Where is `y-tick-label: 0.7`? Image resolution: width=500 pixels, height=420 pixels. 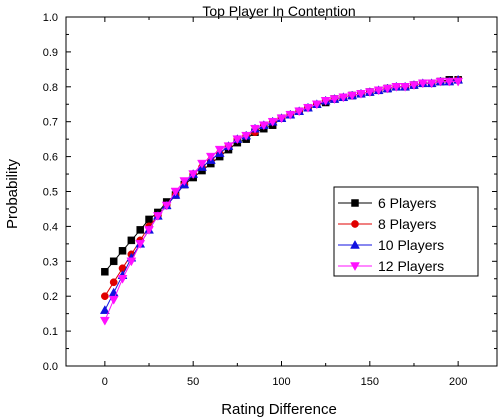 y-tick-label: 0.7 is located at coordinates (50, 123).